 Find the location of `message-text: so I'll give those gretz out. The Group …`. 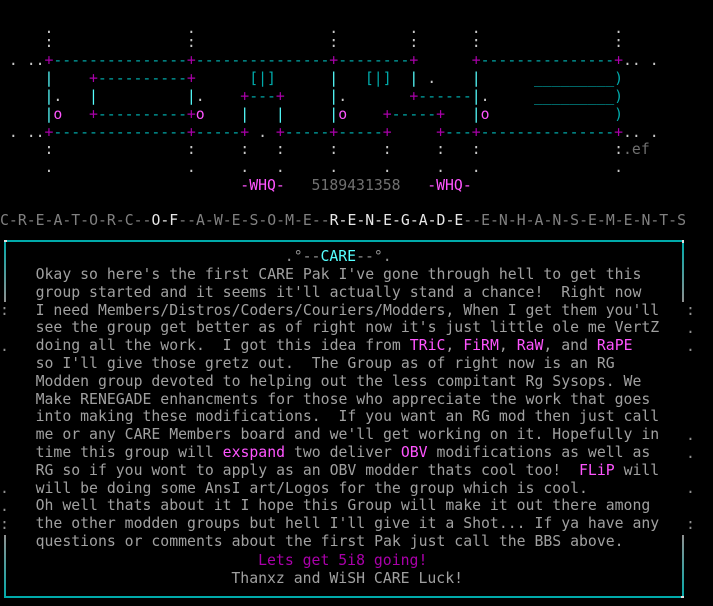

message-text: so I'll give those gretz out. The Group … is located at coordinates (325, 363).